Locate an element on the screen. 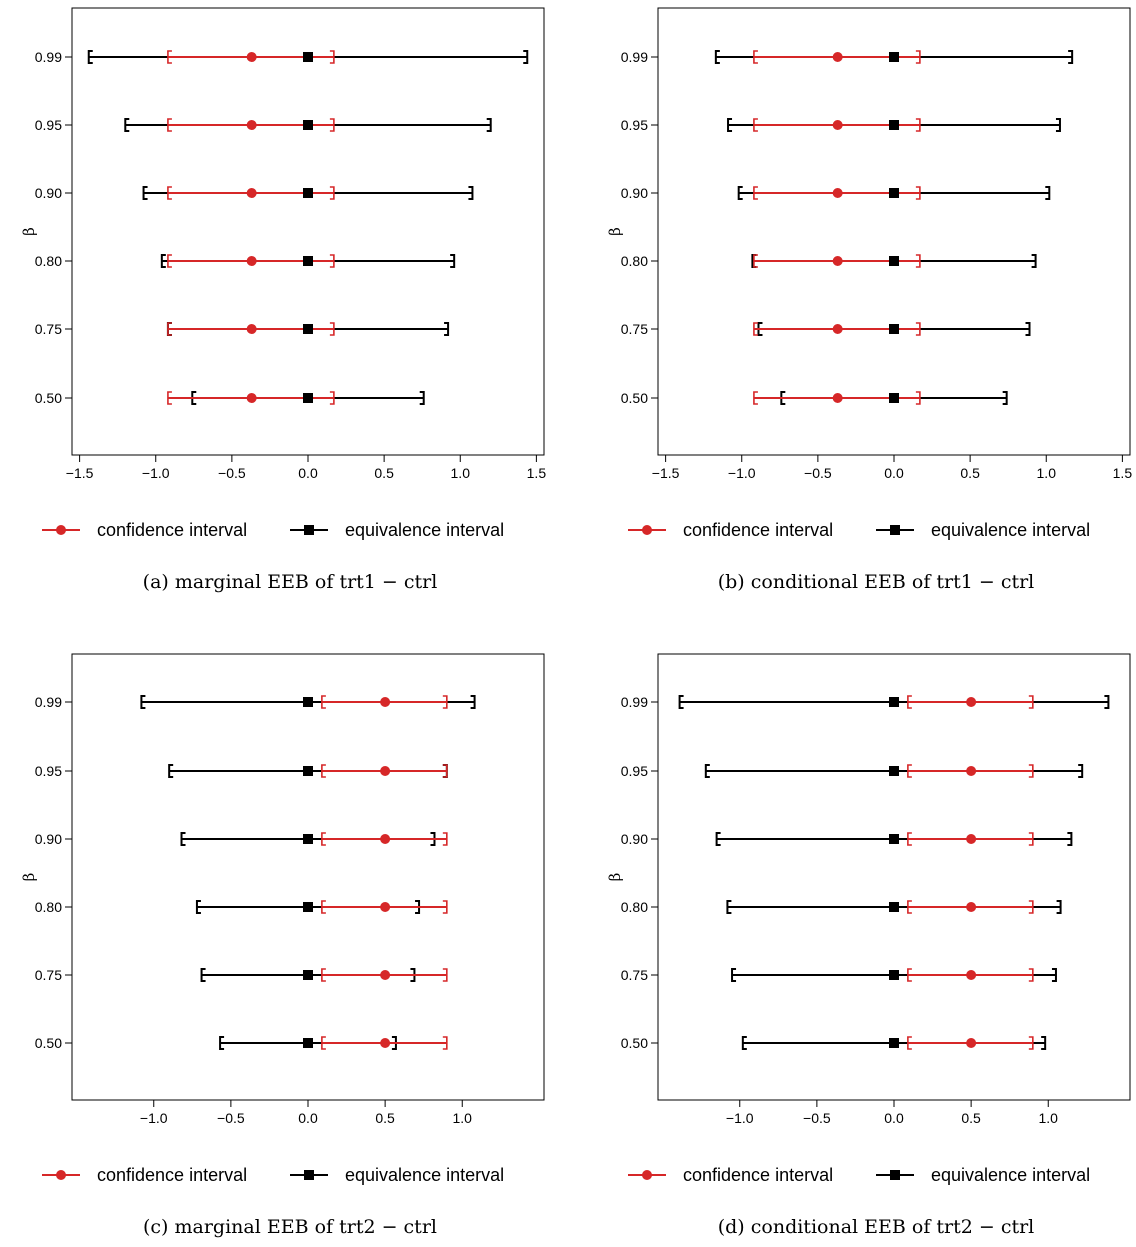 This screenshot has width=1136, height=1247. y-tick-label: 0.80 is located at coordinates (48, 907).